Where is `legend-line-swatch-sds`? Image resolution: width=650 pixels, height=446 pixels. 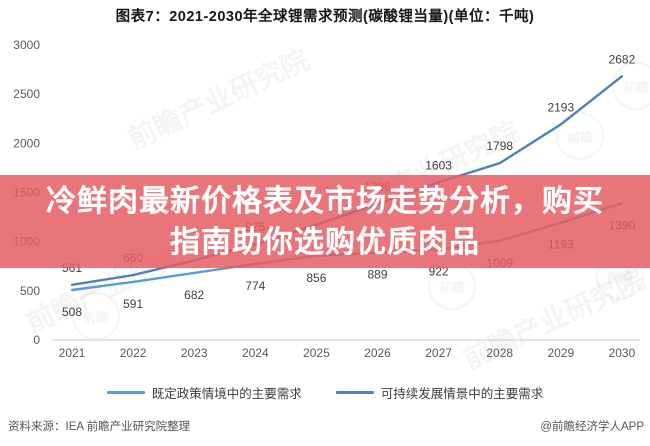
legend-line-swatch-sds is located at coordinates (354, 392).